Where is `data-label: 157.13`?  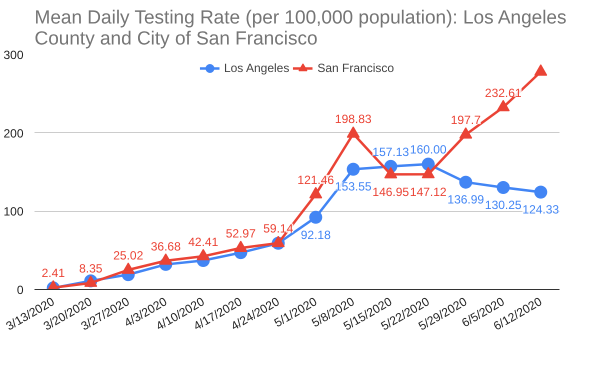
data-label: 157.13 is located at coordinates (391, 151).